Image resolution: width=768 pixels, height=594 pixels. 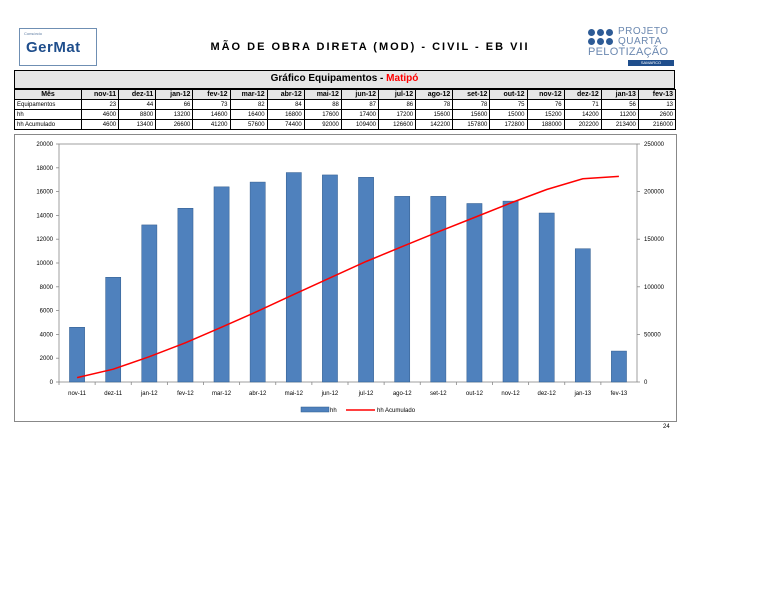 I want to click on table-cell: 13400, so click(x=137, y=124).